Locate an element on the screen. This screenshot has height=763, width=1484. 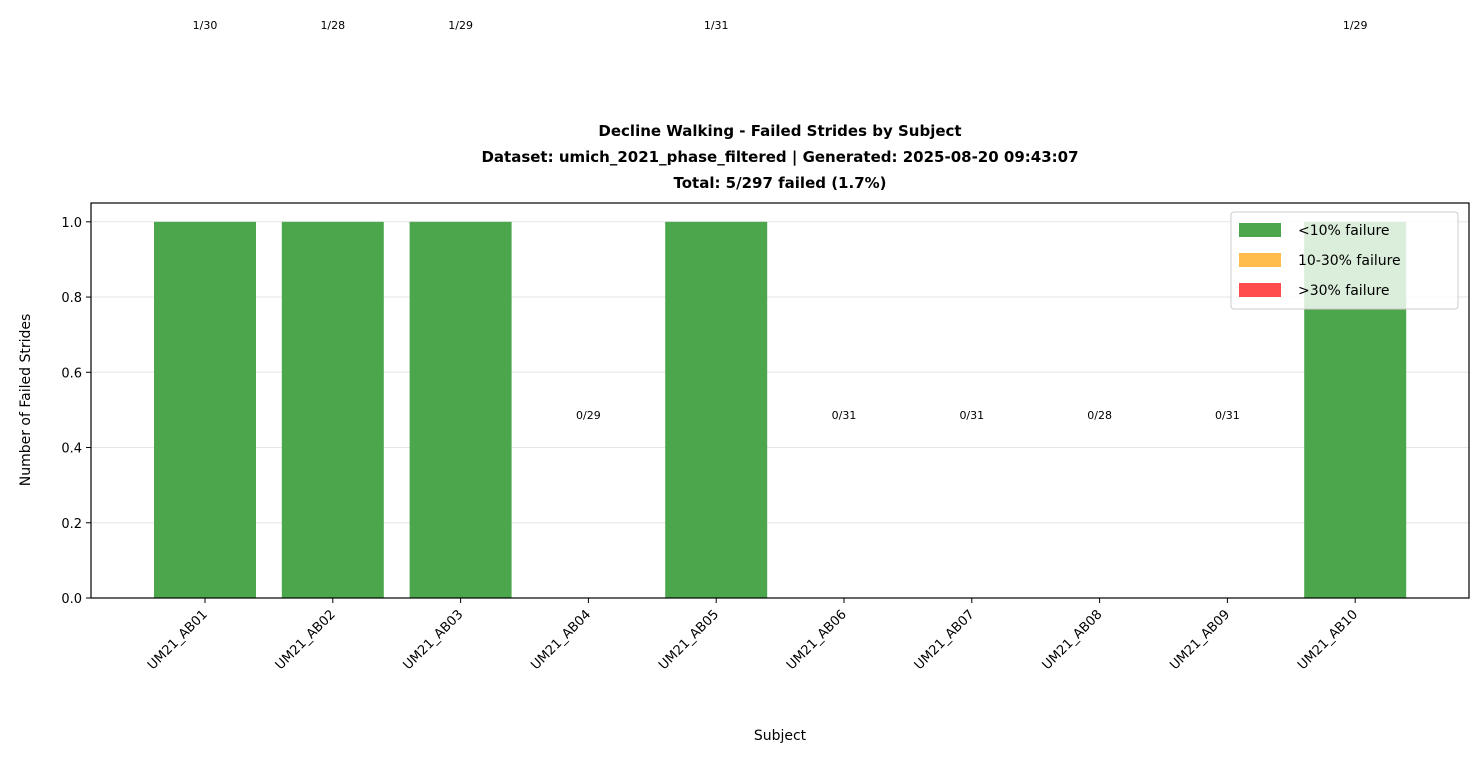
bar-count-label: 1/30 is located at coordinates (205, 25).